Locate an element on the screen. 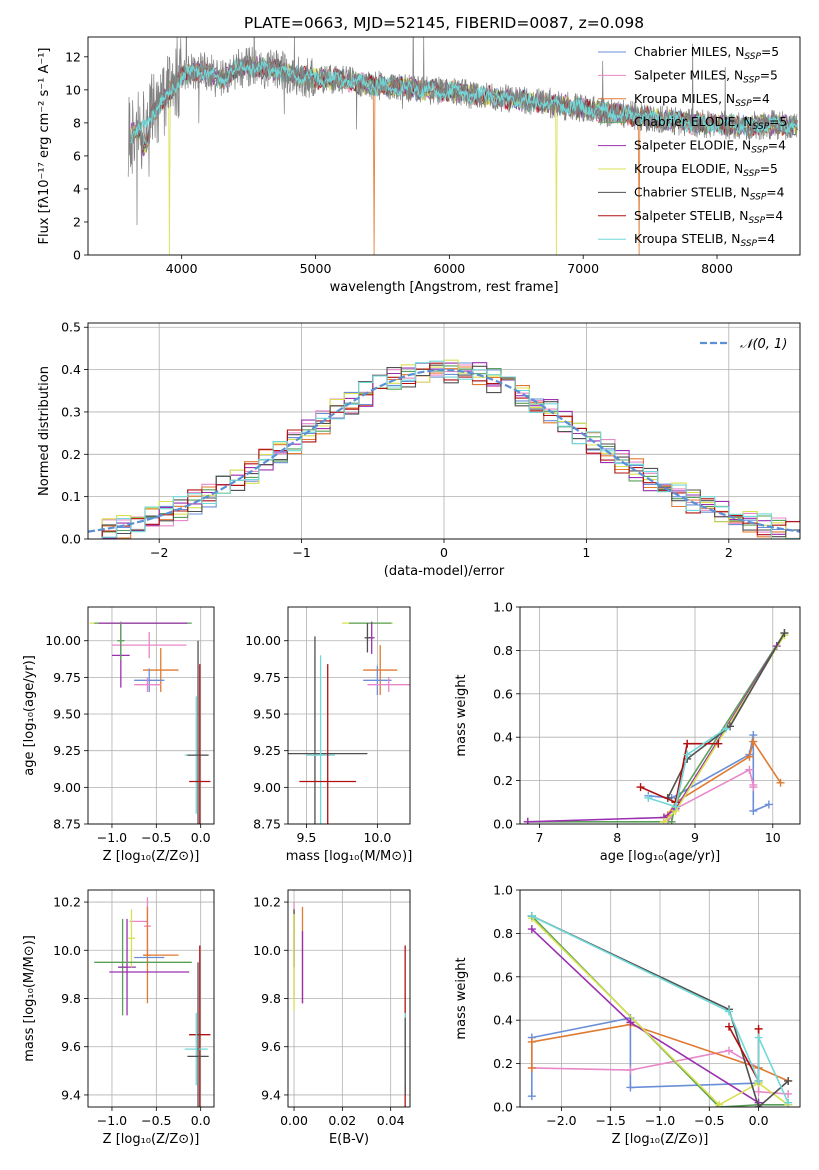  x-tick-label: 8000 is located at coordinates (717, 268).